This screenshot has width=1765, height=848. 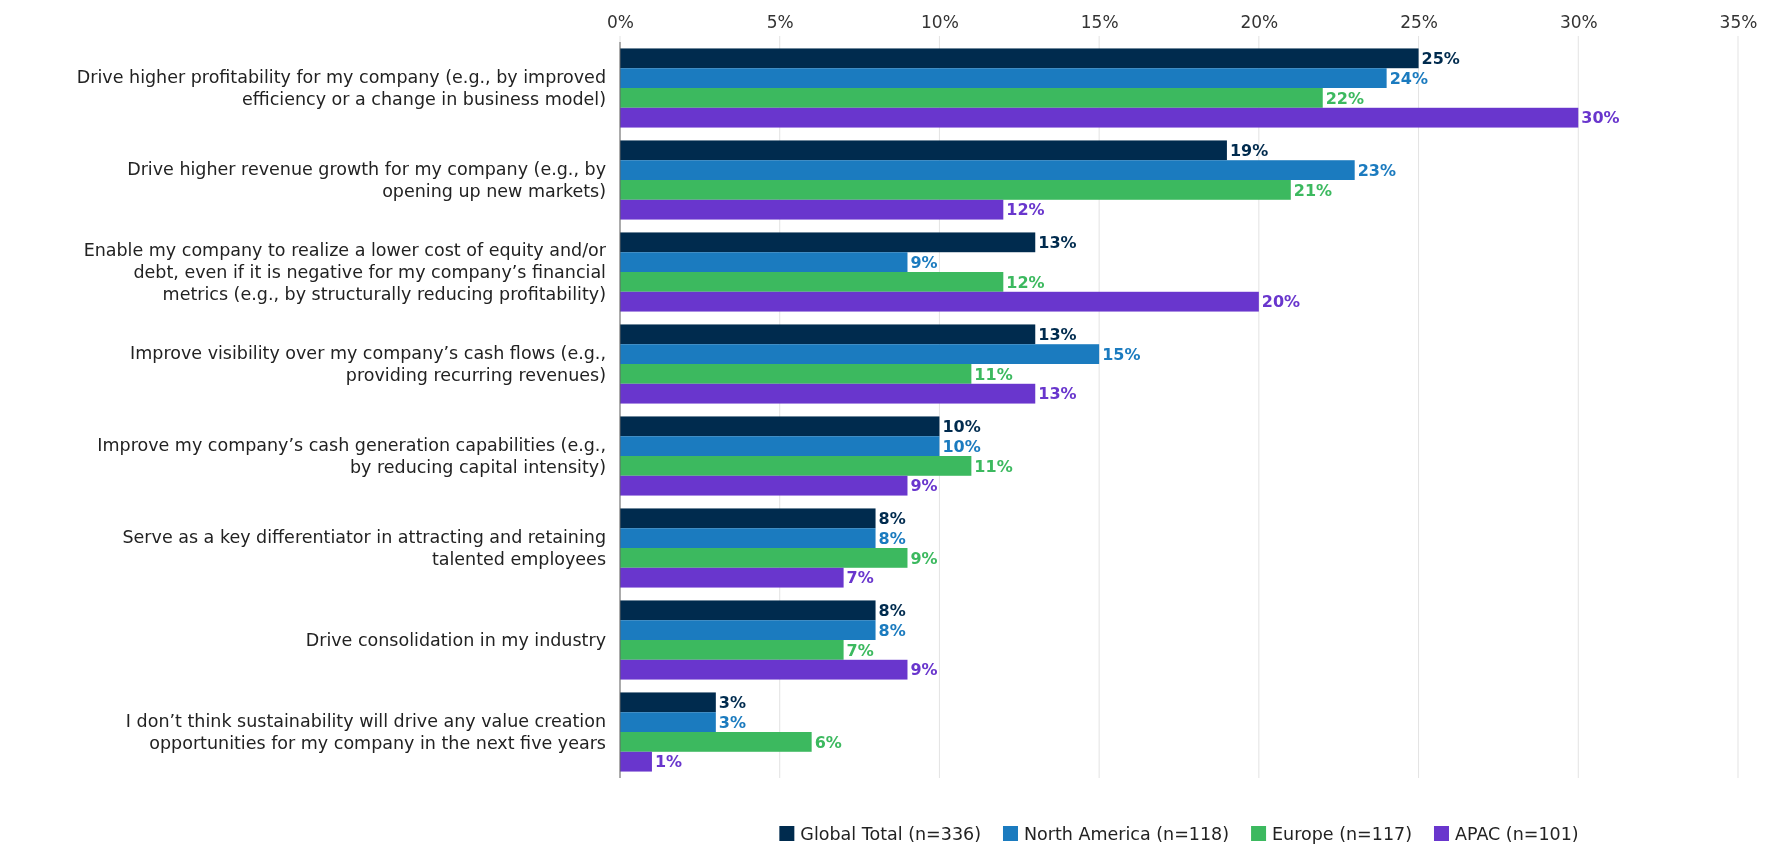 What do you see at coordinates (1738, 21) in the screenshot?
I see `x-tick-label: 35%` at bounding box center [1738, 21].